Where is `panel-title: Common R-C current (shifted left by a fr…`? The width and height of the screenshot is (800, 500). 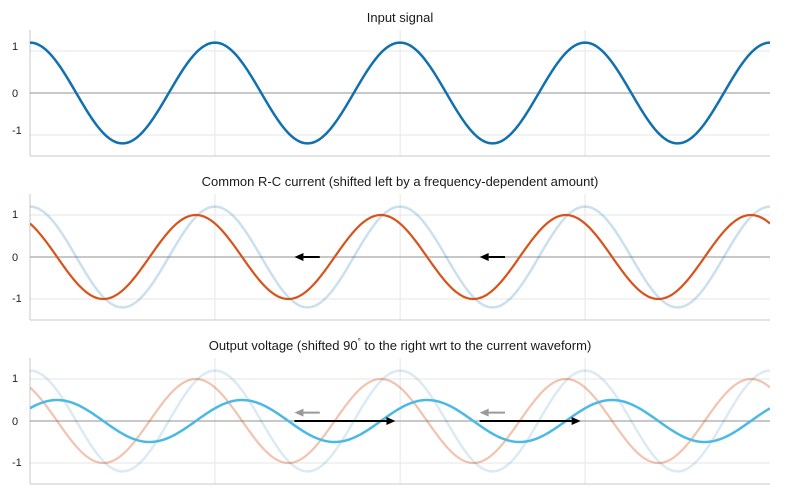
panel-title: Common R-C current (shifted left by a fr… is located at coordinates (400, 181).